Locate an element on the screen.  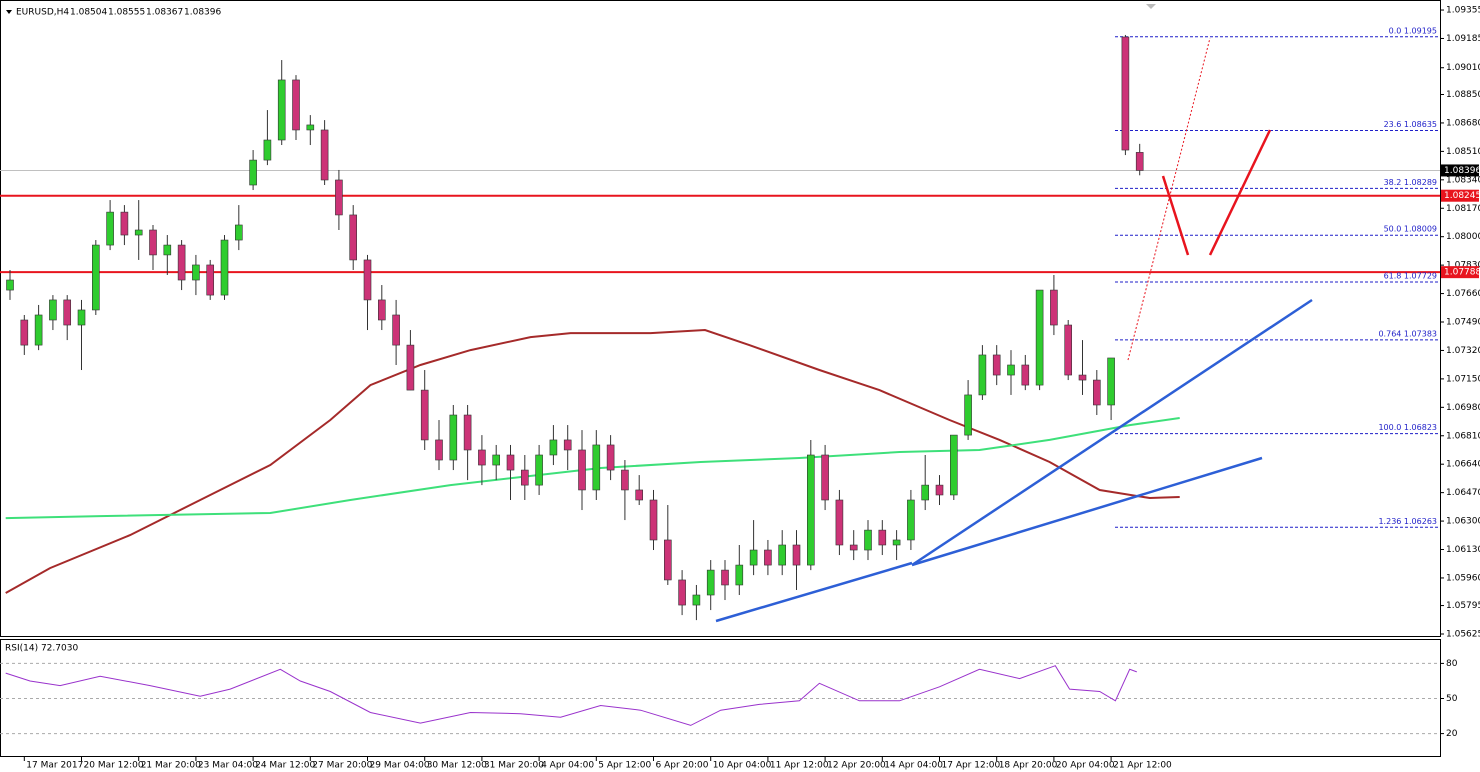
header-value: 1.08504 is located at coordinates (88, 13).